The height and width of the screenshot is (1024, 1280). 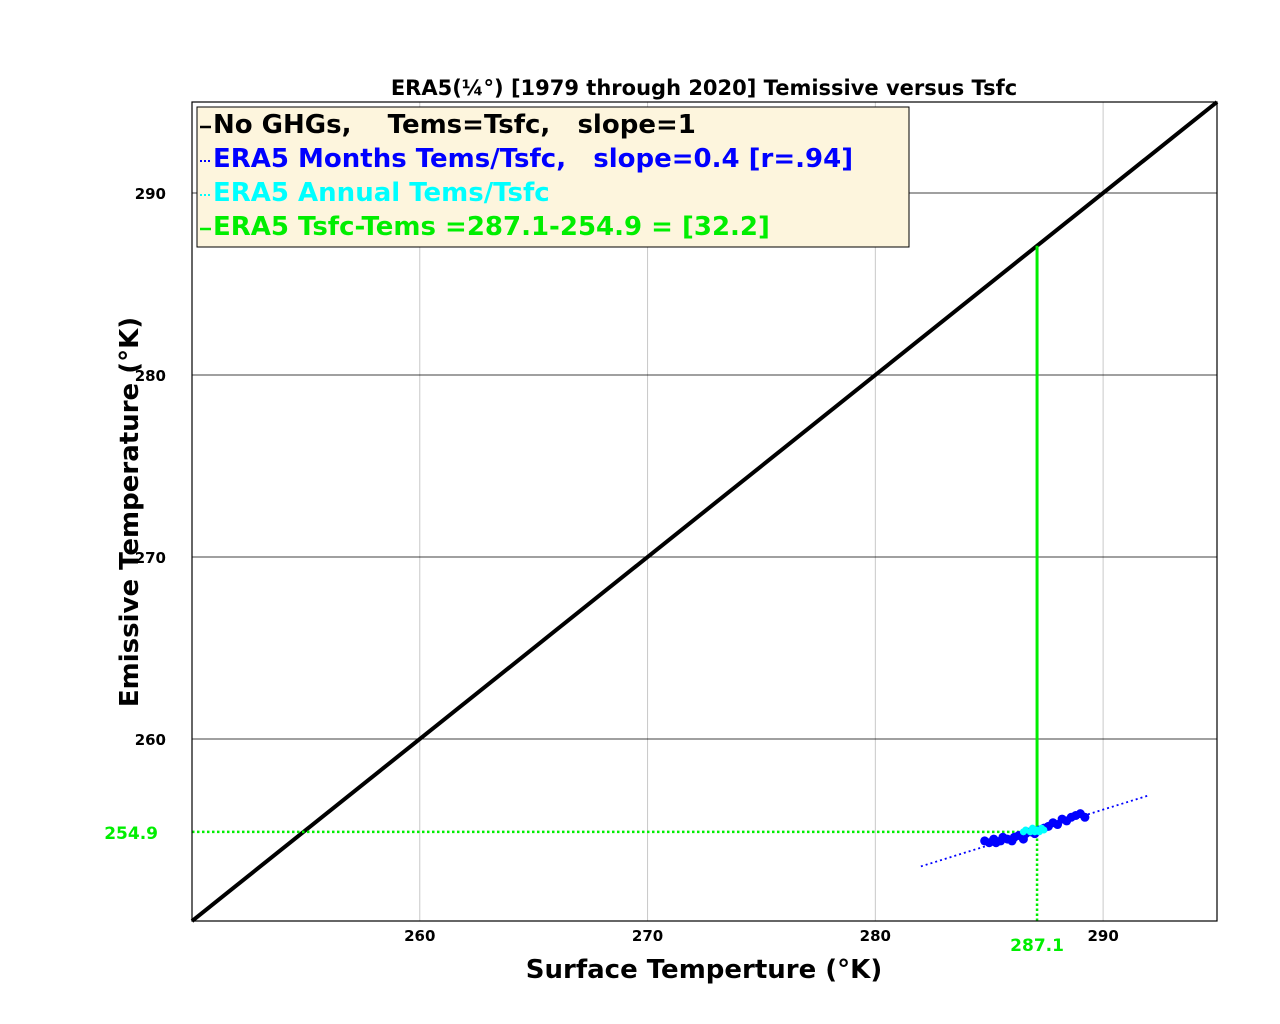 What do you see at coordinates (1044, 830) in the screenshot?
I see `annual-point` at bounding box center [1044, 830].